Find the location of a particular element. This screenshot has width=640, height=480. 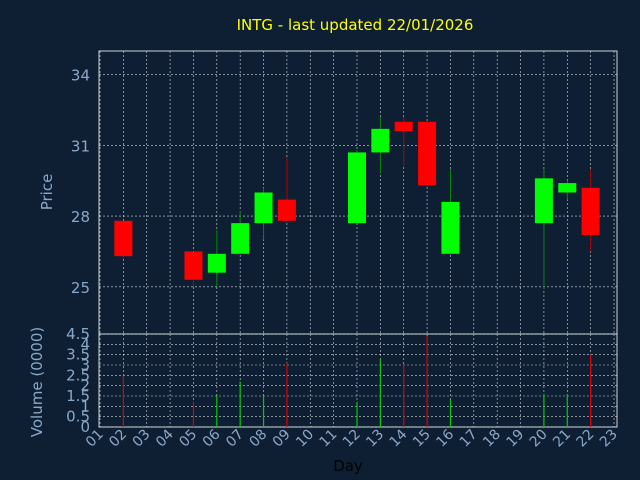

price-tick-label: 25 is located at coordinates (80, 288).